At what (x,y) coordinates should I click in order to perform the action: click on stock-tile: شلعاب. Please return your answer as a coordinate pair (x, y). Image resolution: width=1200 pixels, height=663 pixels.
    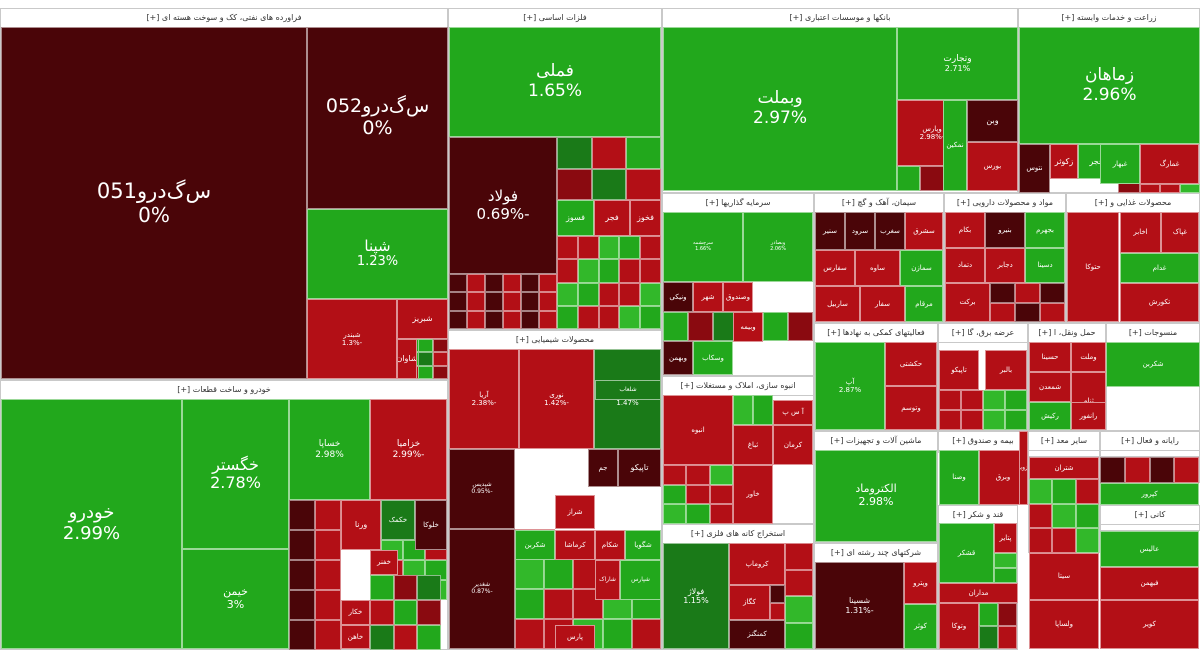
    Looking at the image, I should click on (628, 390).